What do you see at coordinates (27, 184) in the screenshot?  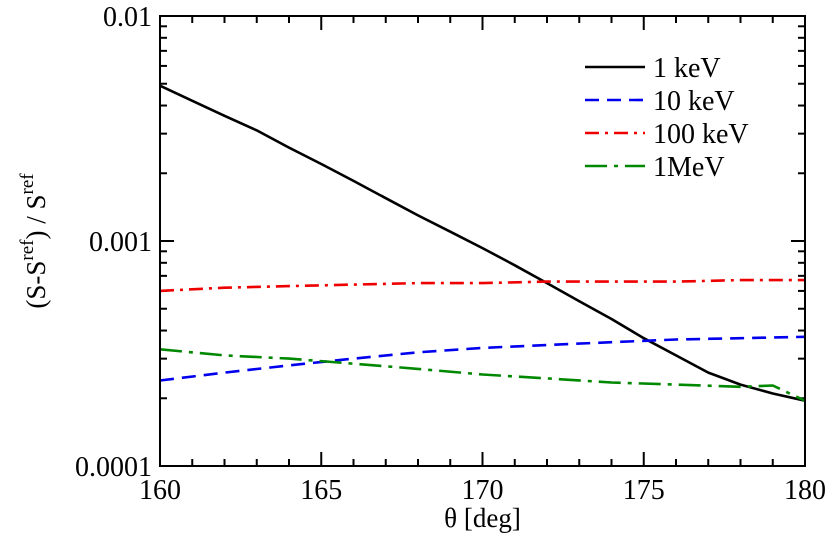 I see `y-axis-label-sup-2: ref` at bounding box center [27, 184].